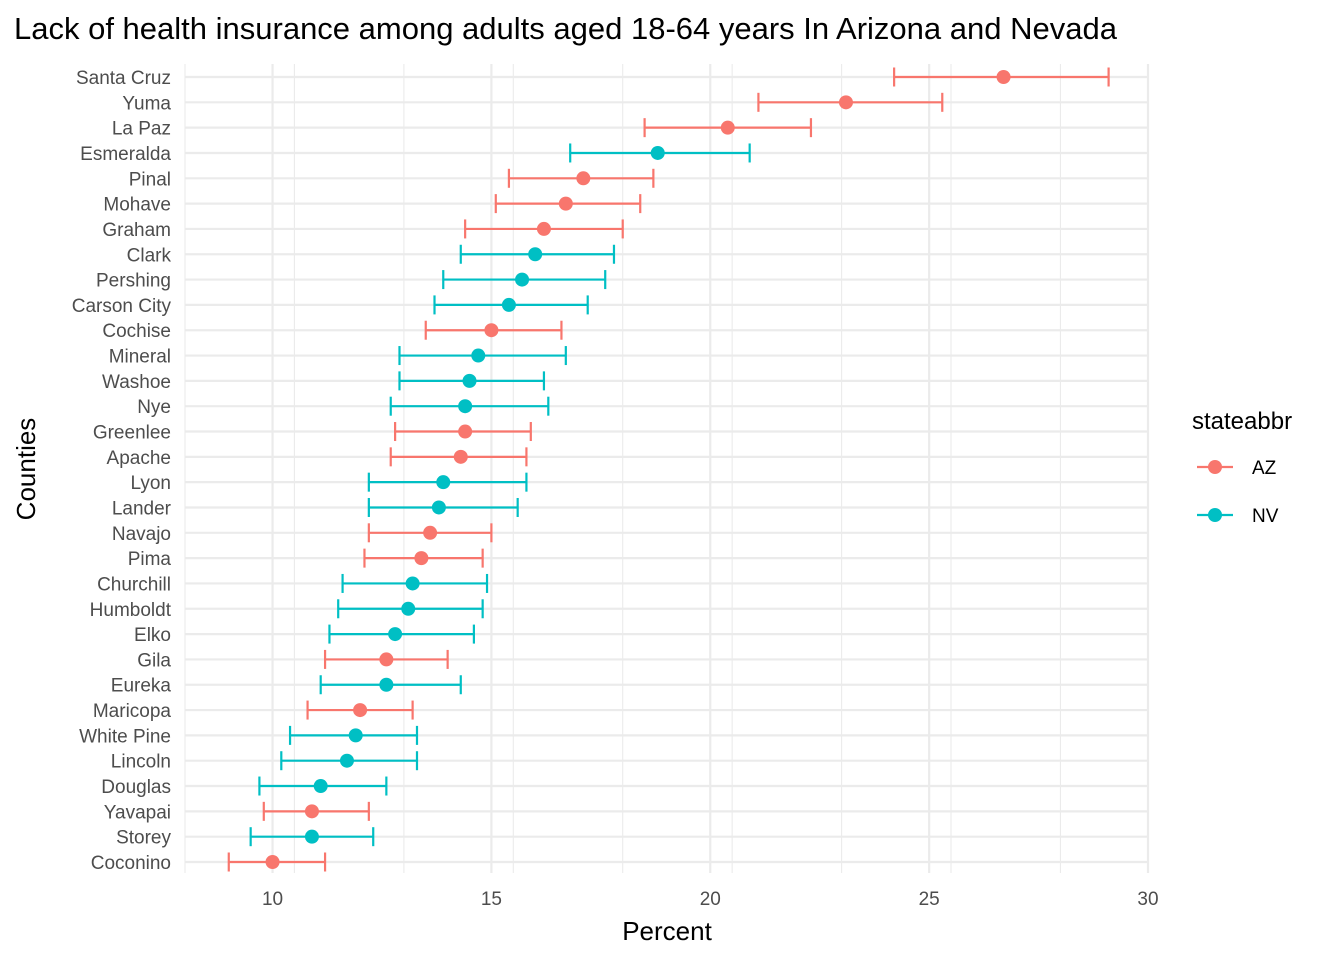 Image resolution: width=1344 pixels, height=960 pixels. What do you see at coordinates (125, 736) in the screenshot?
I see `y-tick-label: White Pine` at bounding box center [125, 736].